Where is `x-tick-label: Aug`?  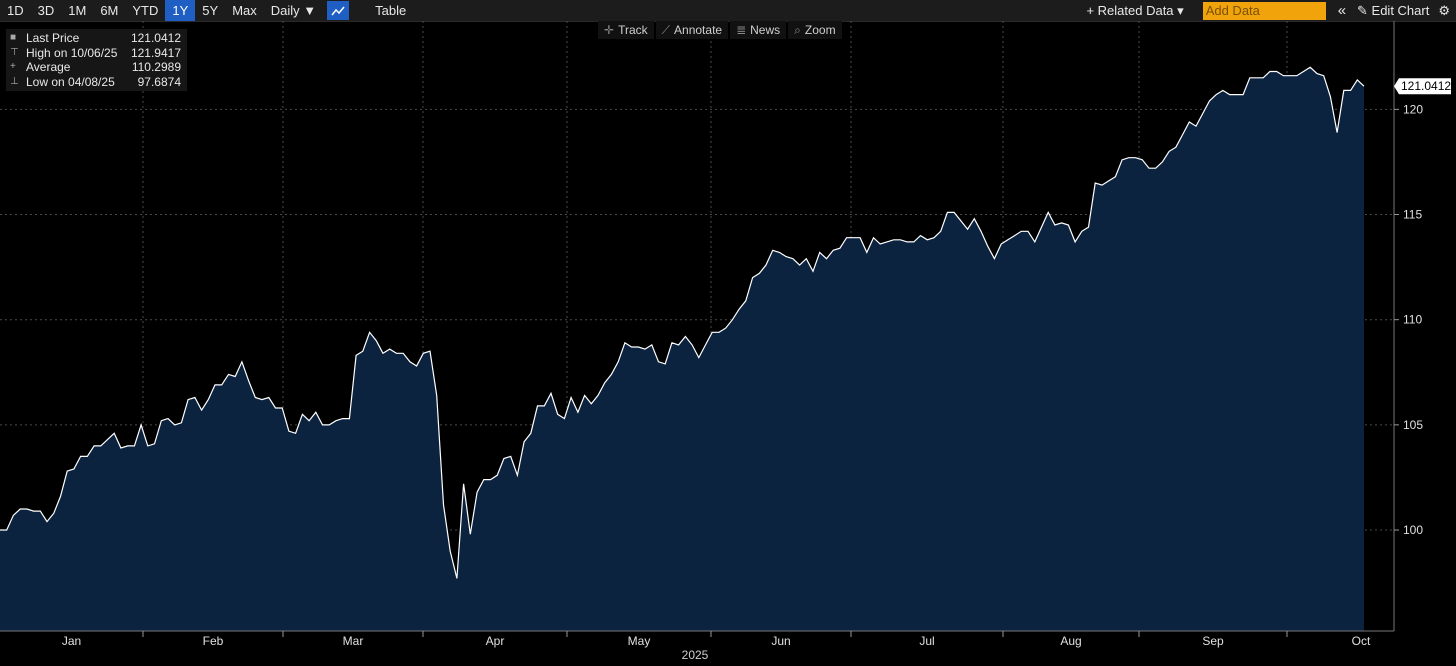 x-tick-label: Aug is located at coordinates (1070, 641).